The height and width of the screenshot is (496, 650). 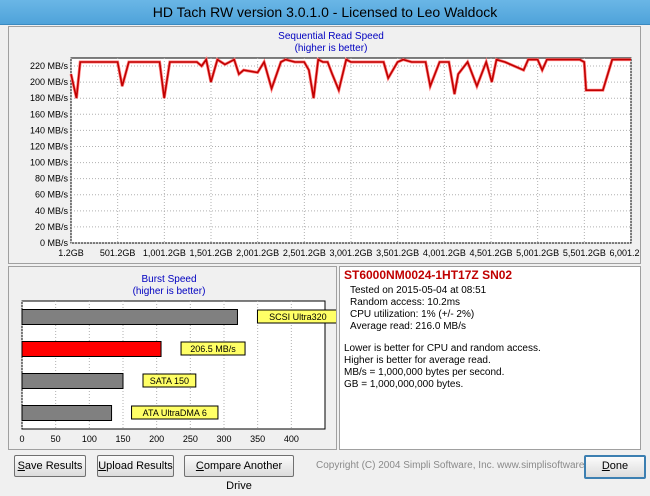 What do you see at coordinates (53, 466) in the screenshot?
I see `save-label: ave Results` at bounding box center [53, 466].